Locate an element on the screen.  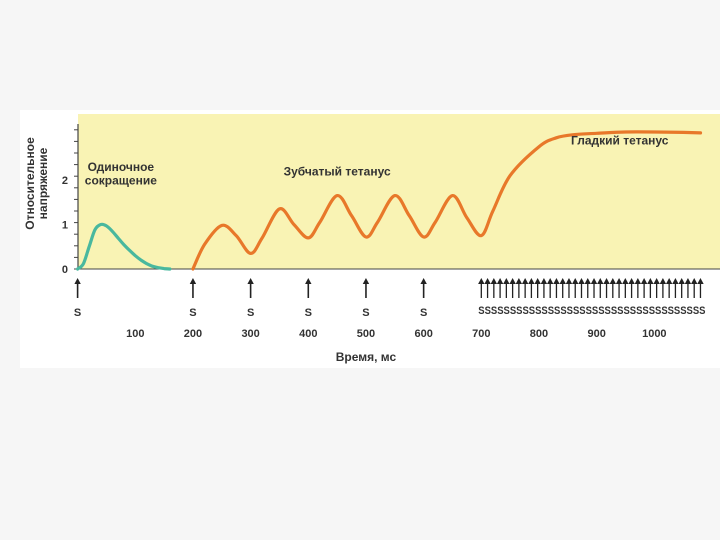
y-axis-title: Относительное напряжение is located at coordinates (36, 183).